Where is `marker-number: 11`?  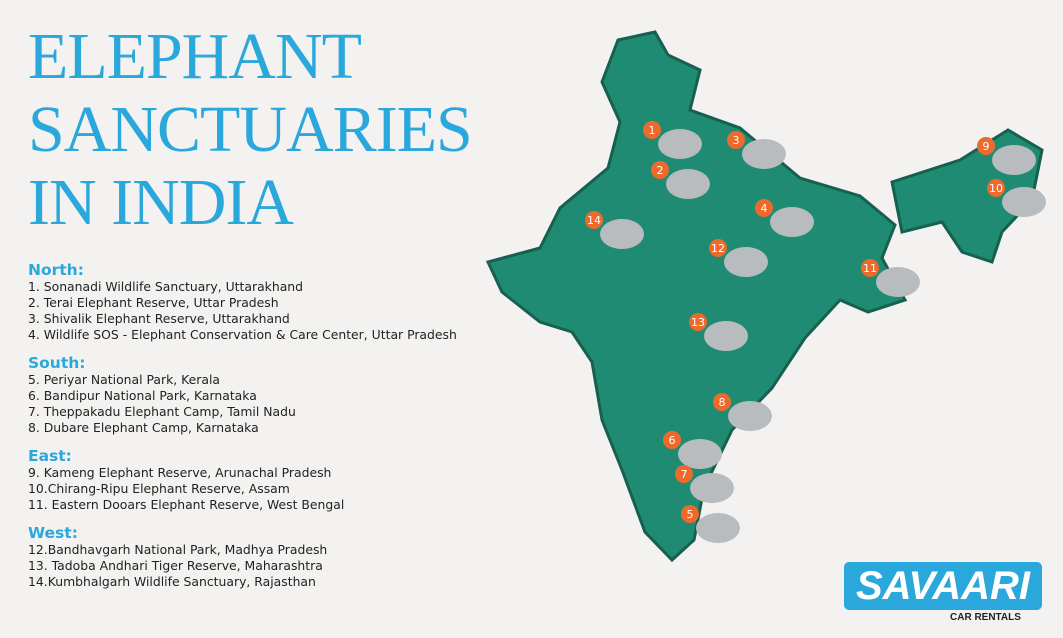
marker-number: 11 is located at coordinates (870, 268).